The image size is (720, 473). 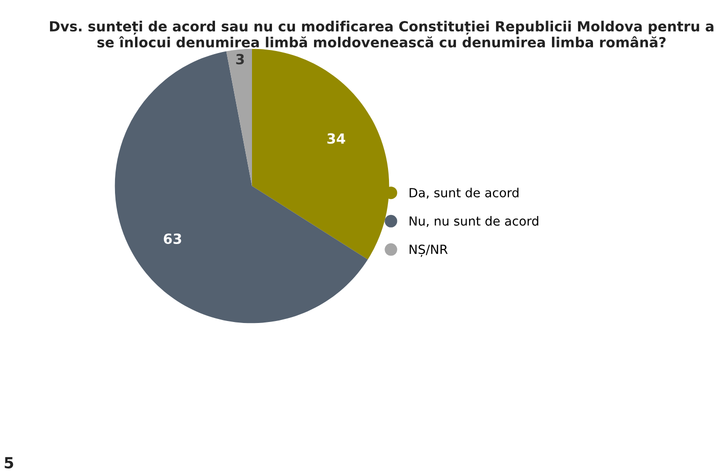 What do you see at coordinates (336, 138) in the screenshot?
I see `data-label: 34` at bounding box center [336, 138].